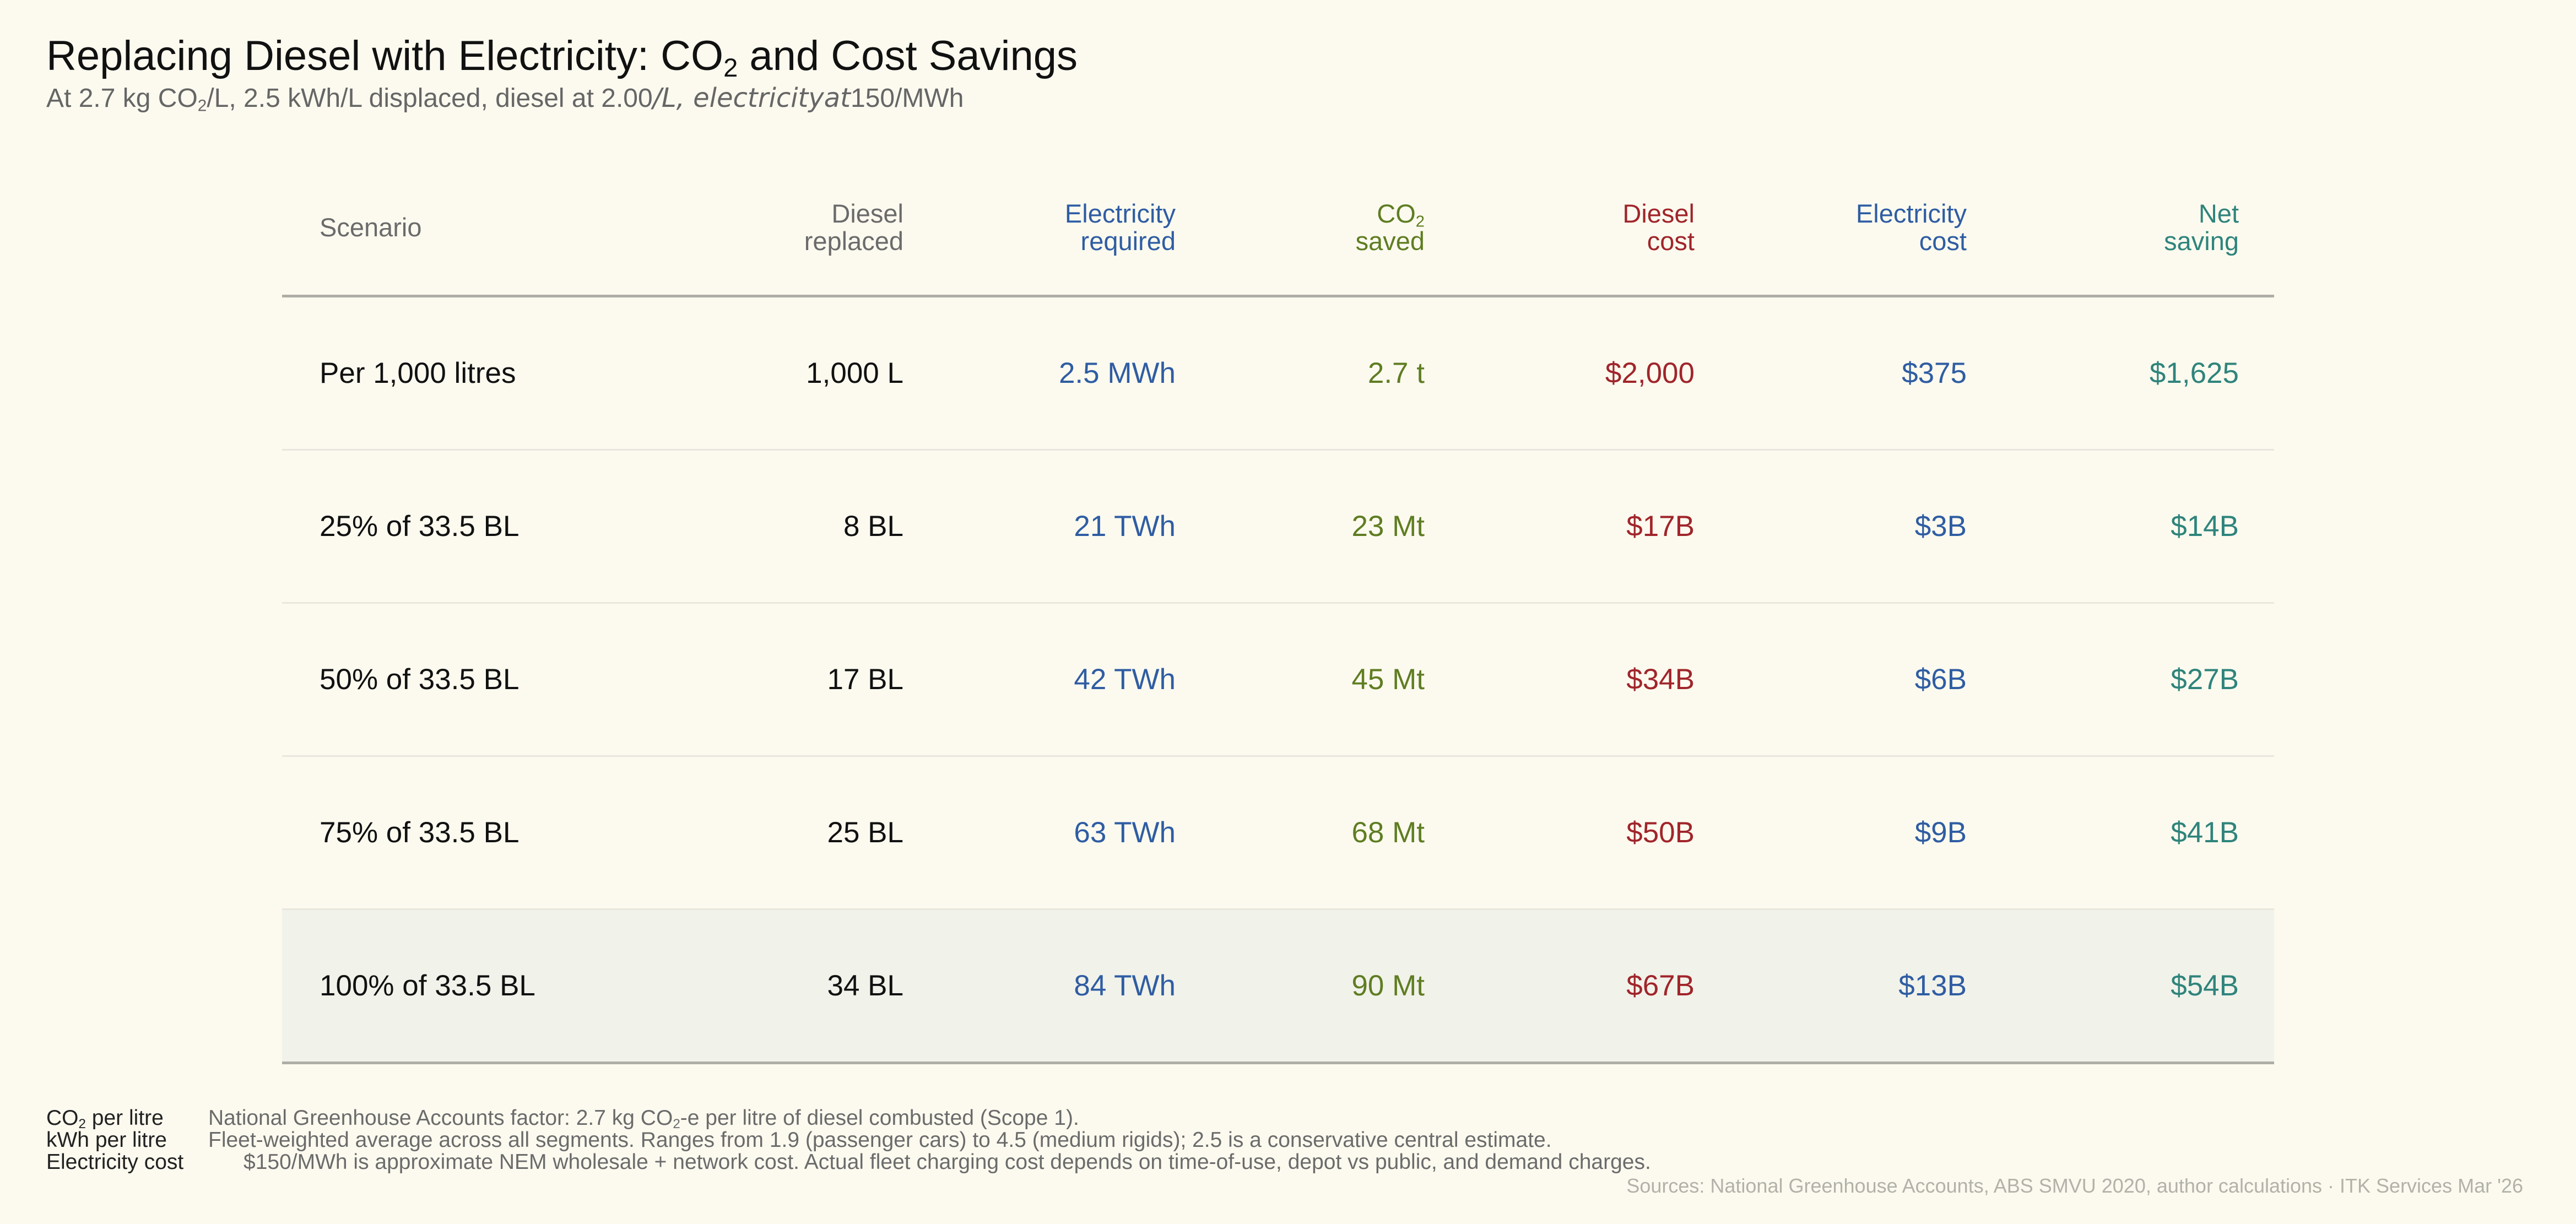 The width and height of the screenshot is (2576, 1224). What do you see at coordinates (1125, 680) in the screenshot?
I see `cell-electricity-required: 42 TWh` at bounding box center [1125, 680].